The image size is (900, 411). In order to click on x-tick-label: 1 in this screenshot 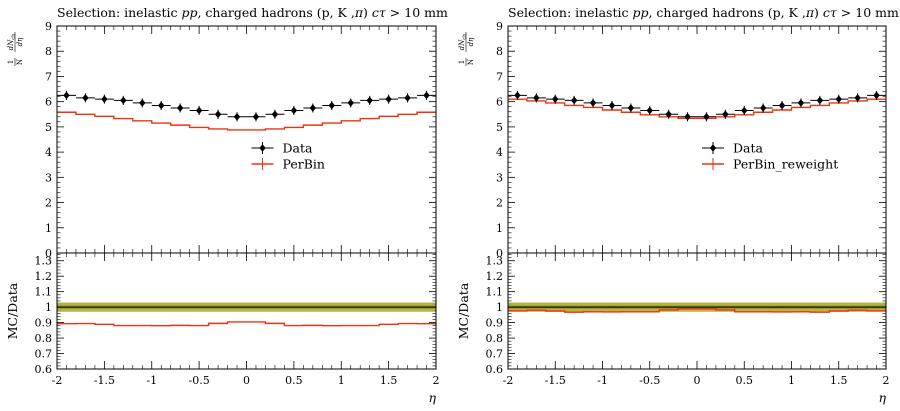, I will do `click(791, 380)`.